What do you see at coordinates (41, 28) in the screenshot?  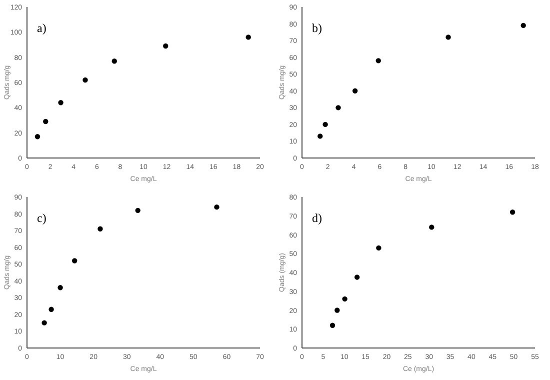 I see `annotation: a)` at bounding box center [41, 28].